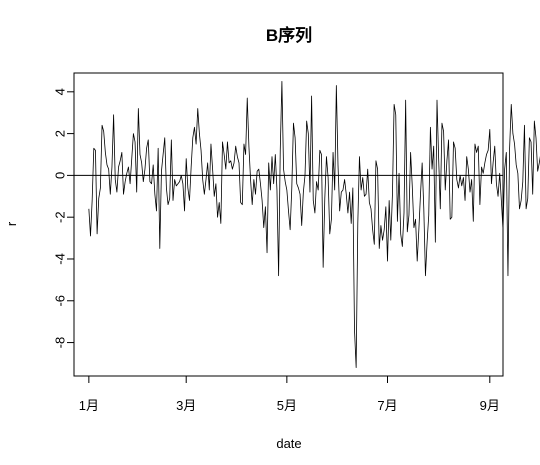 The image size is (540, 465). I want to click on y-tick-label: -8, so click(60, 343).